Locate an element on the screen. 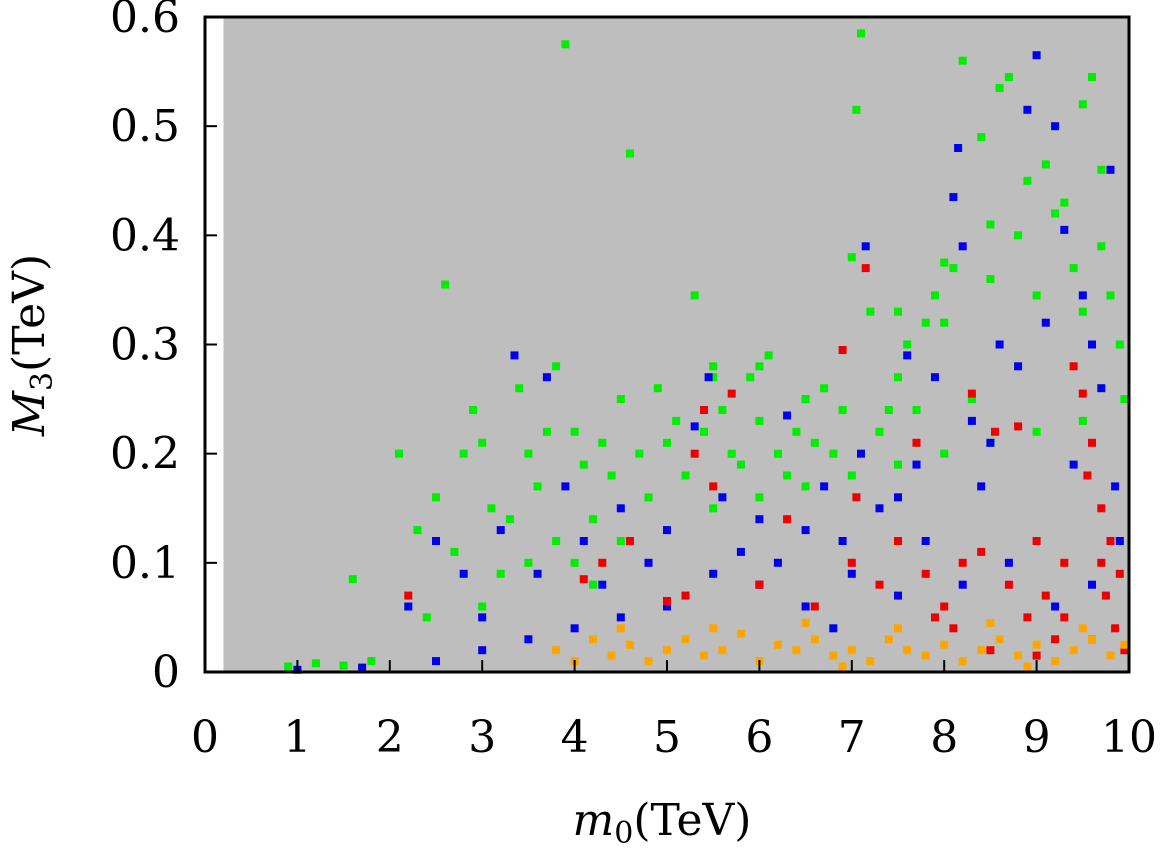 The image size is (1163, 851). x-tick-label: 8 is located at coordinates (944, 737).